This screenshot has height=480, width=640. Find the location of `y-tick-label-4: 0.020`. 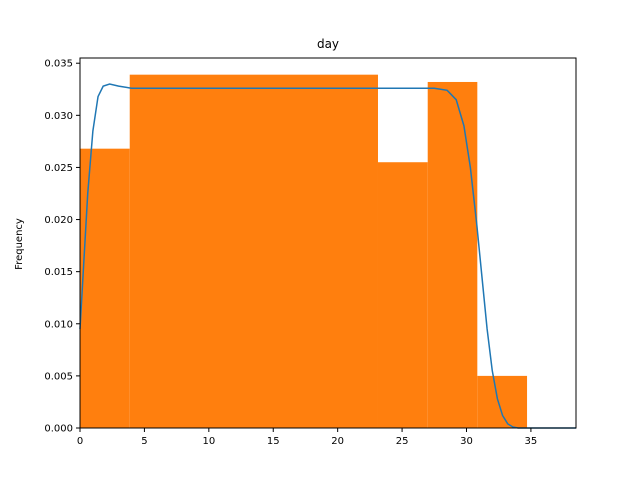

y-tick-label-4: 0.020 is located at coordinates (58, 220).